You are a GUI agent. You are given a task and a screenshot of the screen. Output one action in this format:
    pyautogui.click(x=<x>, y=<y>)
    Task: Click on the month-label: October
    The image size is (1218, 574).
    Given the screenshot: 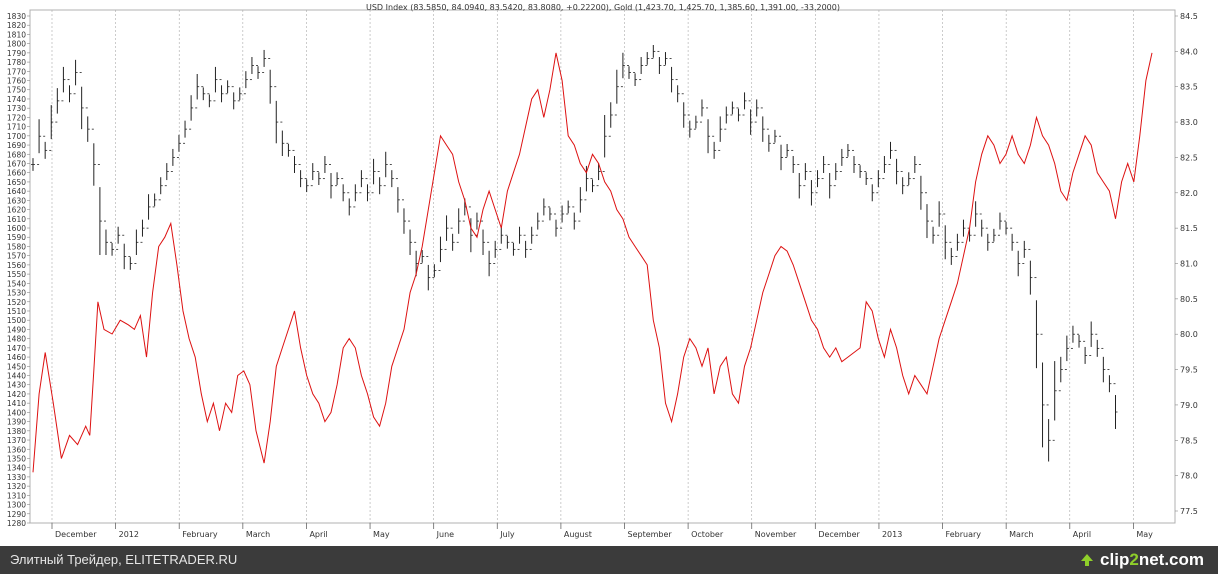 What is the action you would take?
    pyautogui.click(x=707, y=534)
    